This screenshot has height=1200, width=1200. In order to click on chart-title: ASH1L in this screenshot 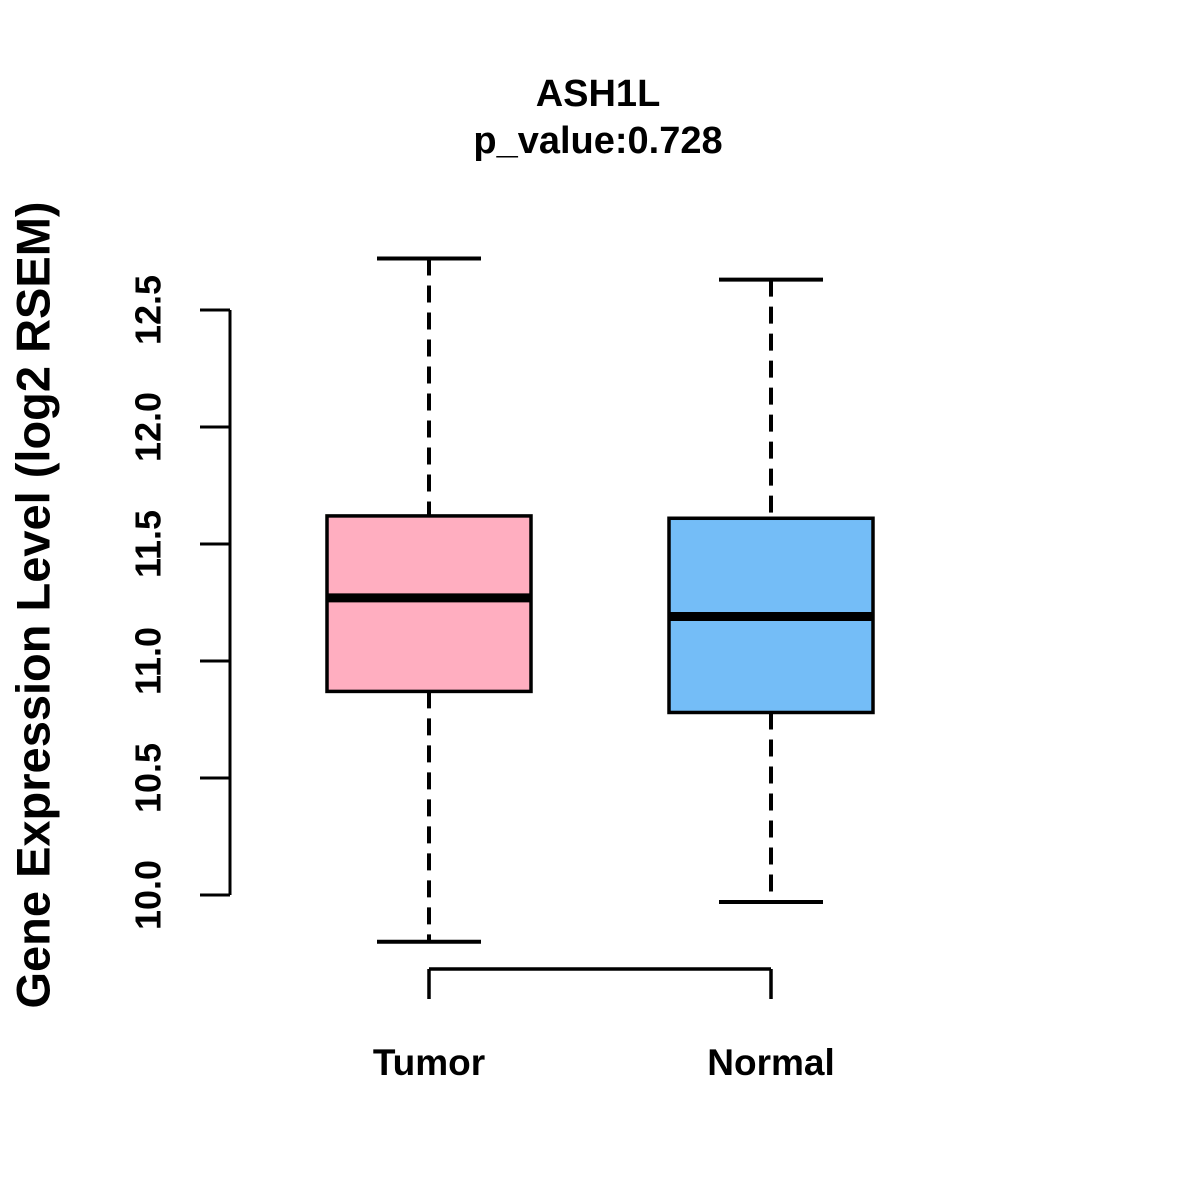, I will do `click(598, 94)`.